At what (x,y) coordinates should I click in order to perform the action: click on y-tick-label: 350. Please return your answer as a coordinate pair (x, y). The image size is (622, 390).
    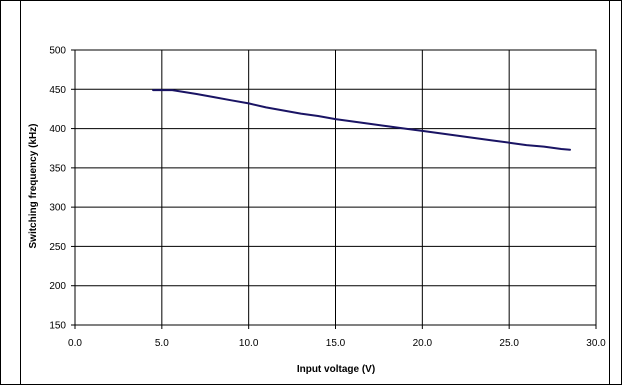
    Looking at the image, I should click on (57, 168).